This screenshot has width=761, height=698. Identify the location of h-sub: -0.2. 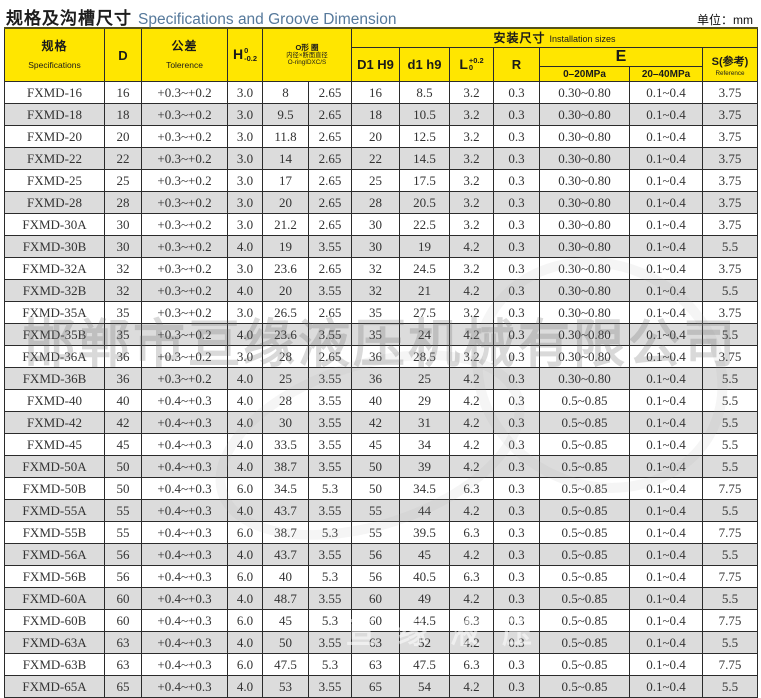
(251, 58).